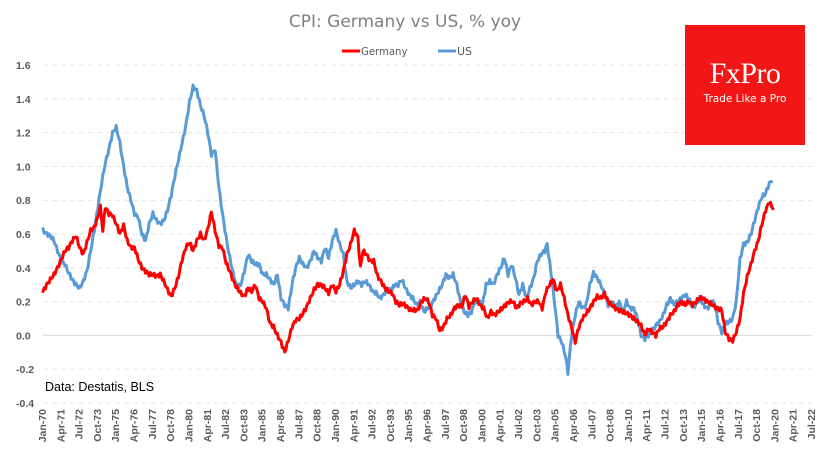 Image resolution: width=835 pixels, height=470 pixels. What do you see at coordinates (25, 404) in the screenshot?
I see `y-tick-label: -0.4` at bounding box center [25, 404].